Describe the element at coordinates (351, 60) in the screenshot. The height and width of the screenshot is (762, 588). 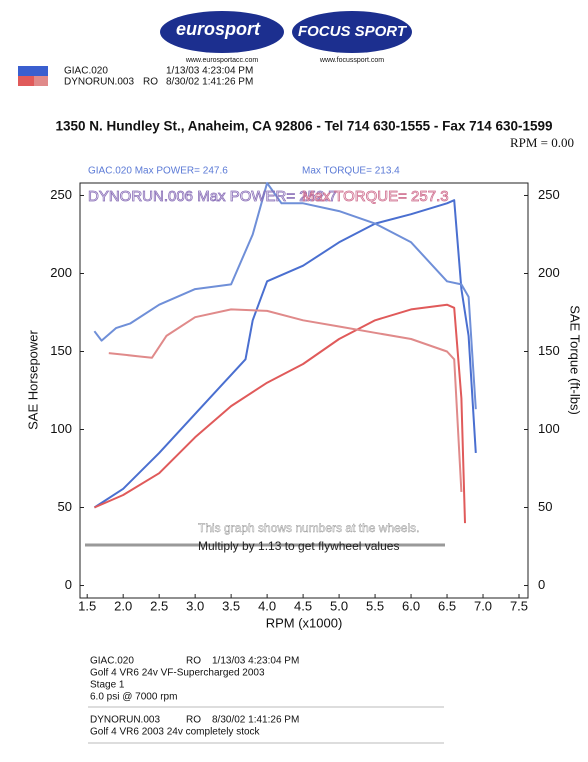
I see `logo-url: www.focussport.com` at that location.